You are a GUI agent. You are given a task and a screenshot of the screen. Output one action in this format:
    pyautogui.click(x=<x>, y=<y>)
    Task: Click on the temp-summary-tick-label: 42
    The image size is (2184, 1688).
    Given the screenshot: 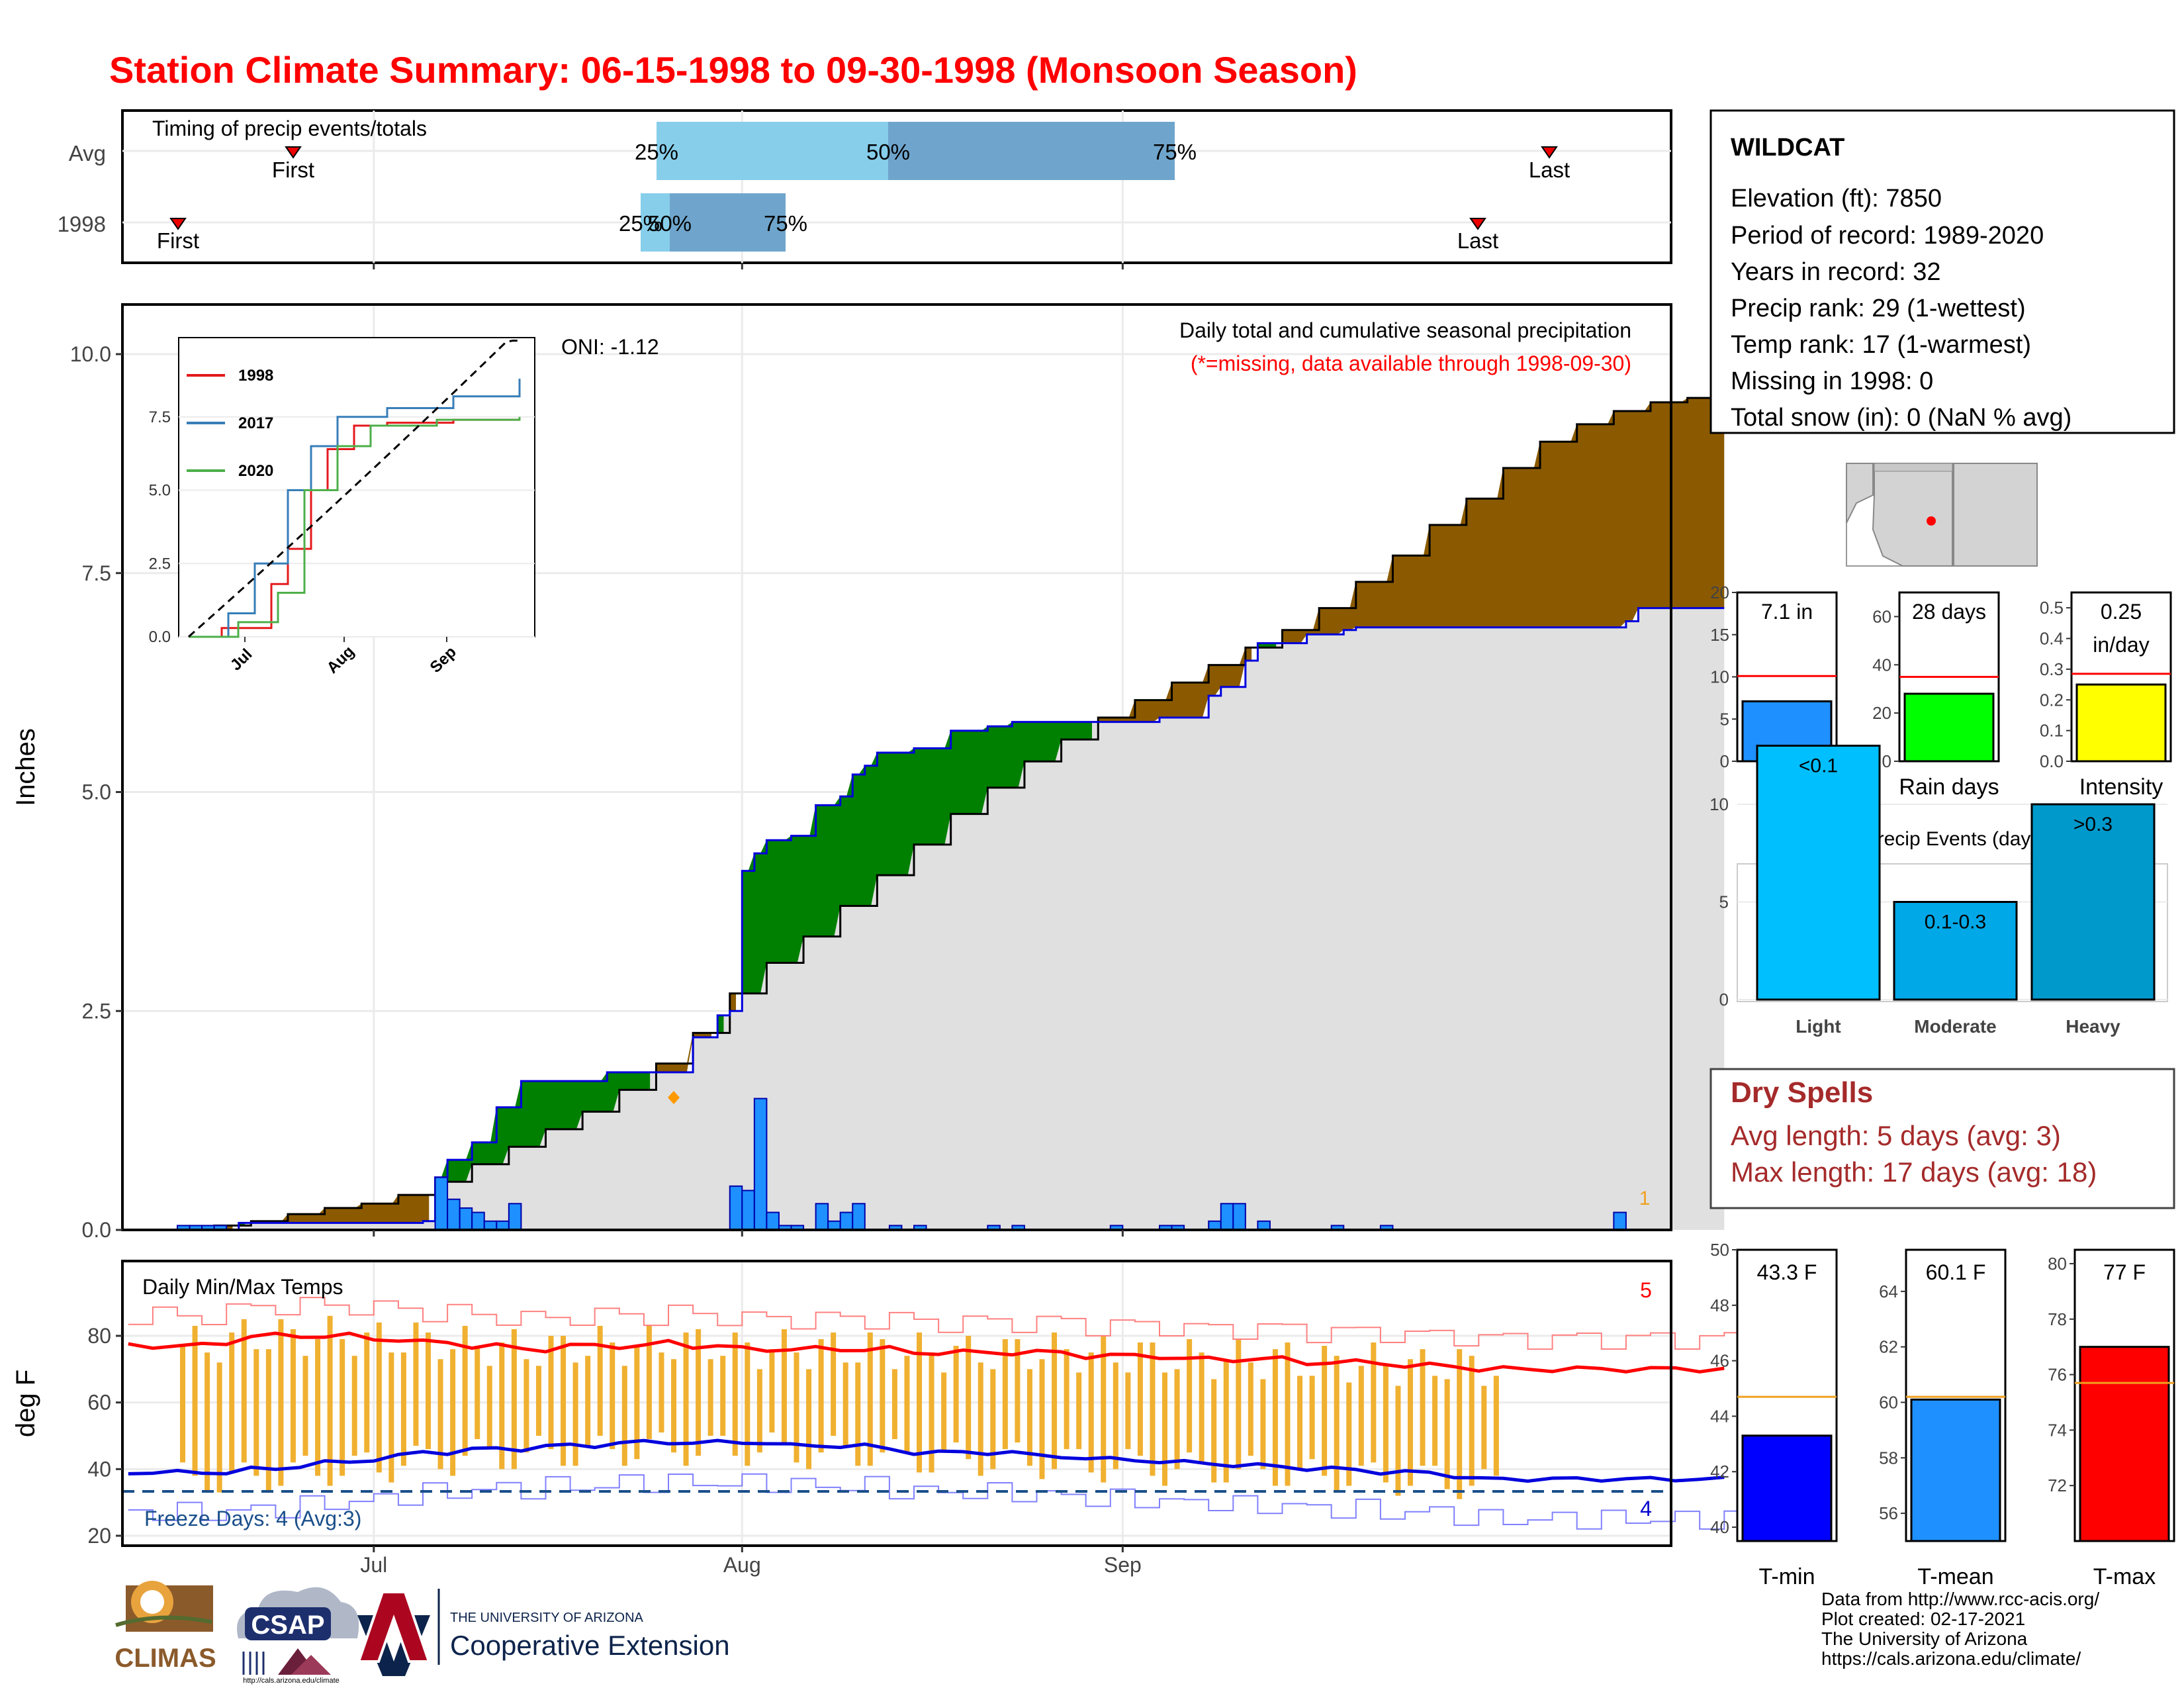 What is the action you would take?
    pyautogui.click(x=1720, y=1471)
    